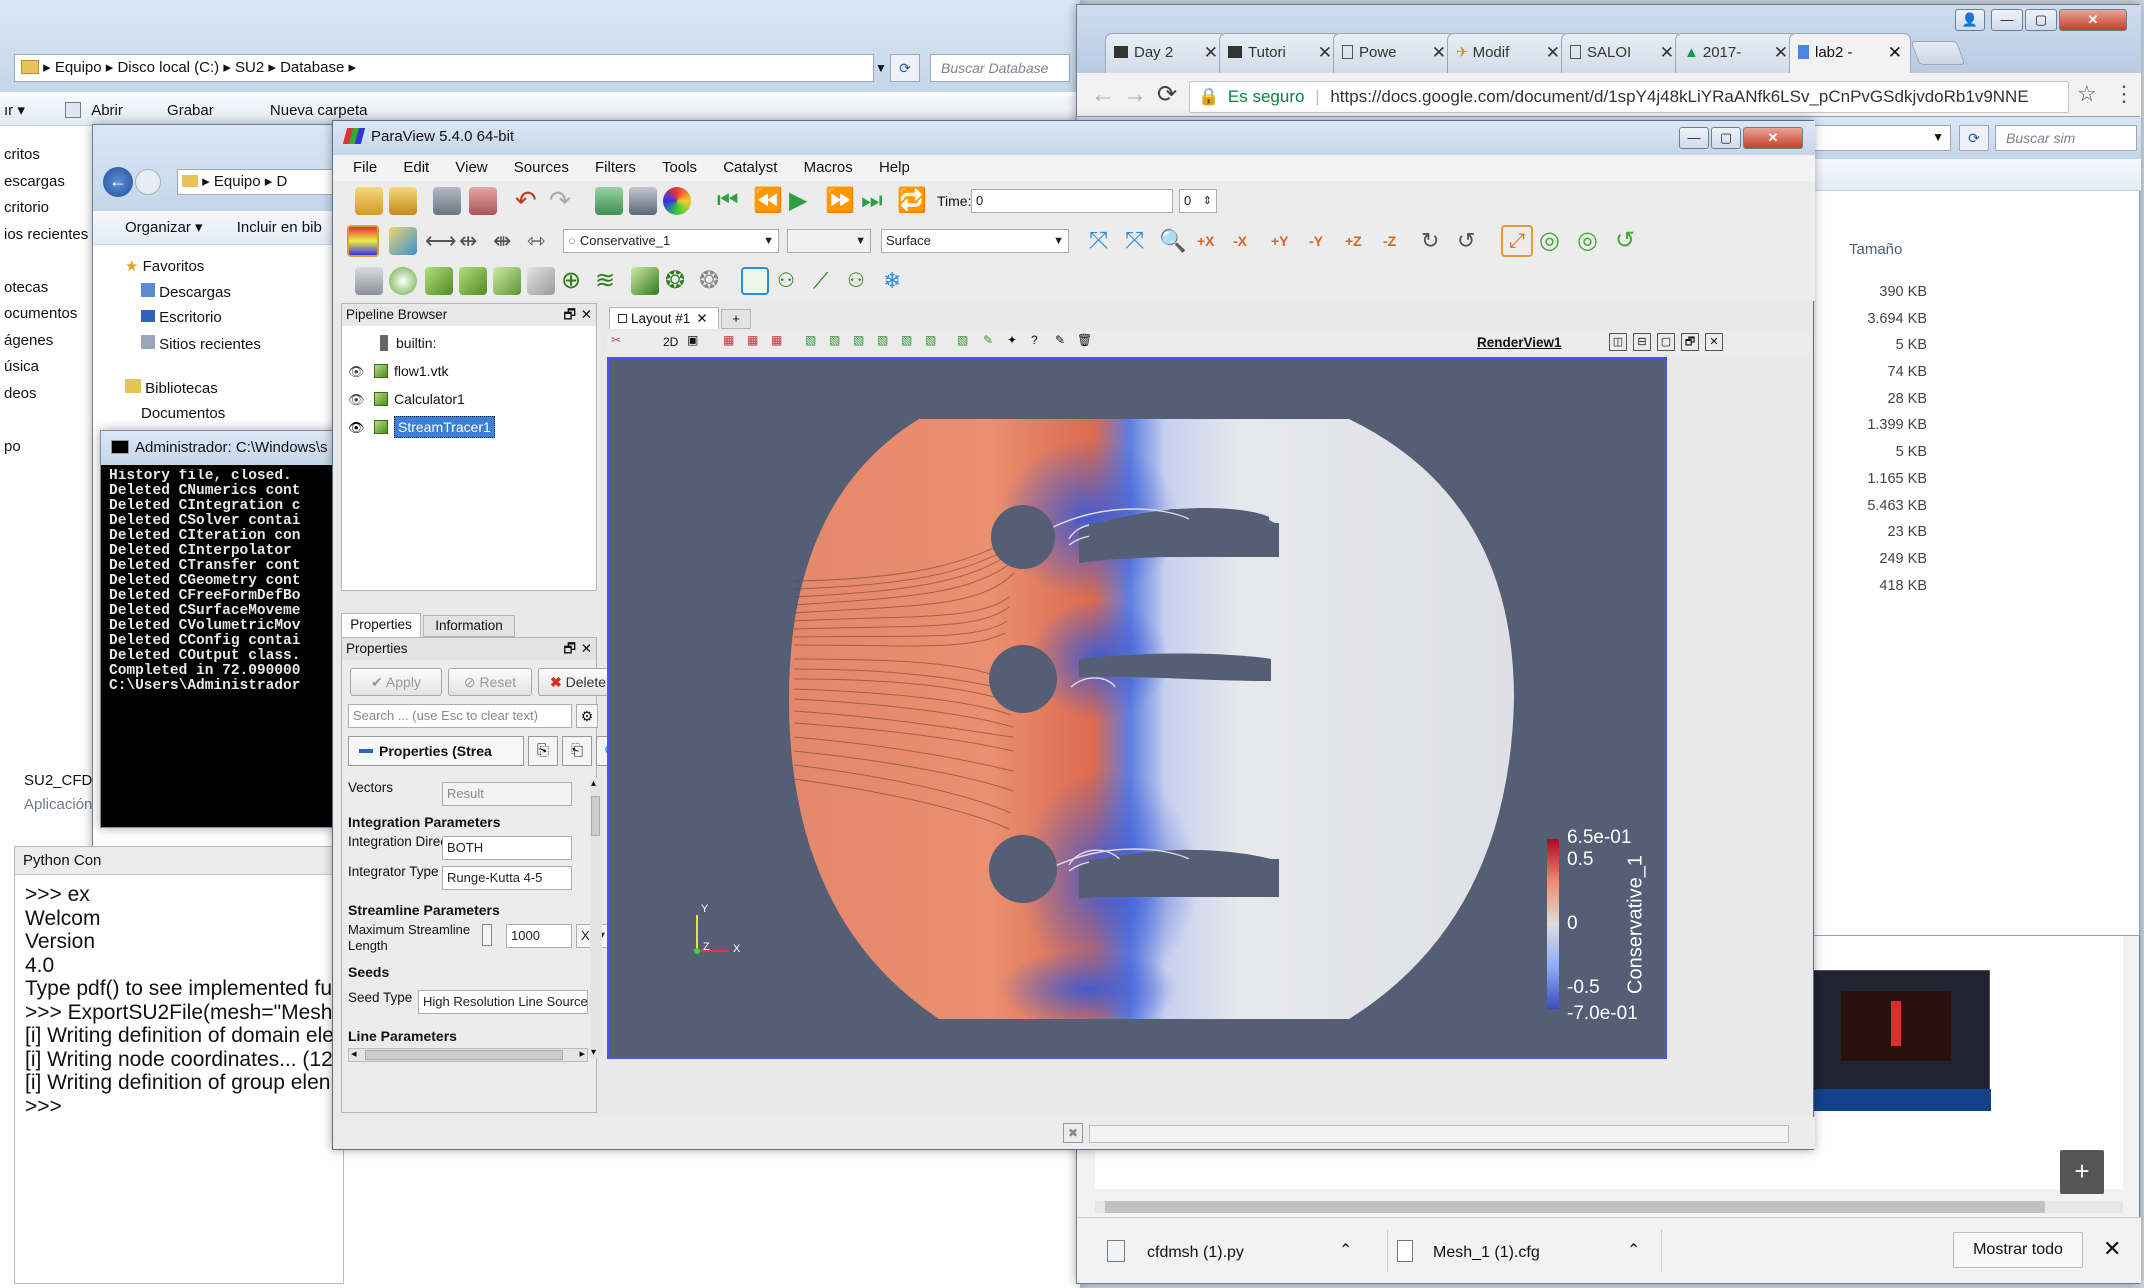  I want to click on scroll-down-icon: ▾, so click(594, 1052).